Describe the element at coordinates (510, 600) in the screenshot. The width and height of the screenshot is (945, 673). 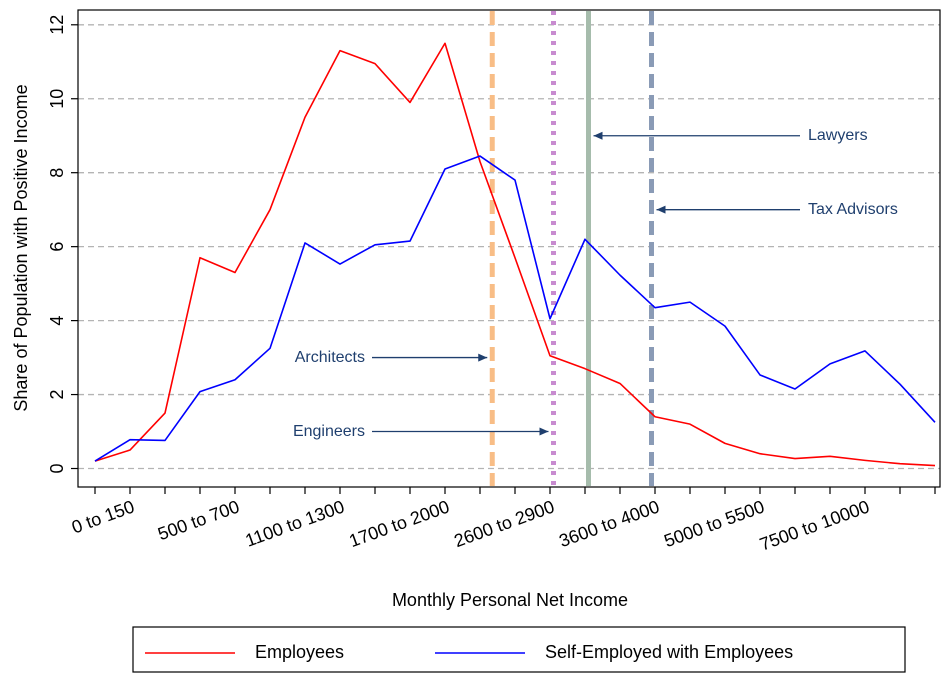
I see `x-axis-title: Monthly Personal Net Income` at that location.